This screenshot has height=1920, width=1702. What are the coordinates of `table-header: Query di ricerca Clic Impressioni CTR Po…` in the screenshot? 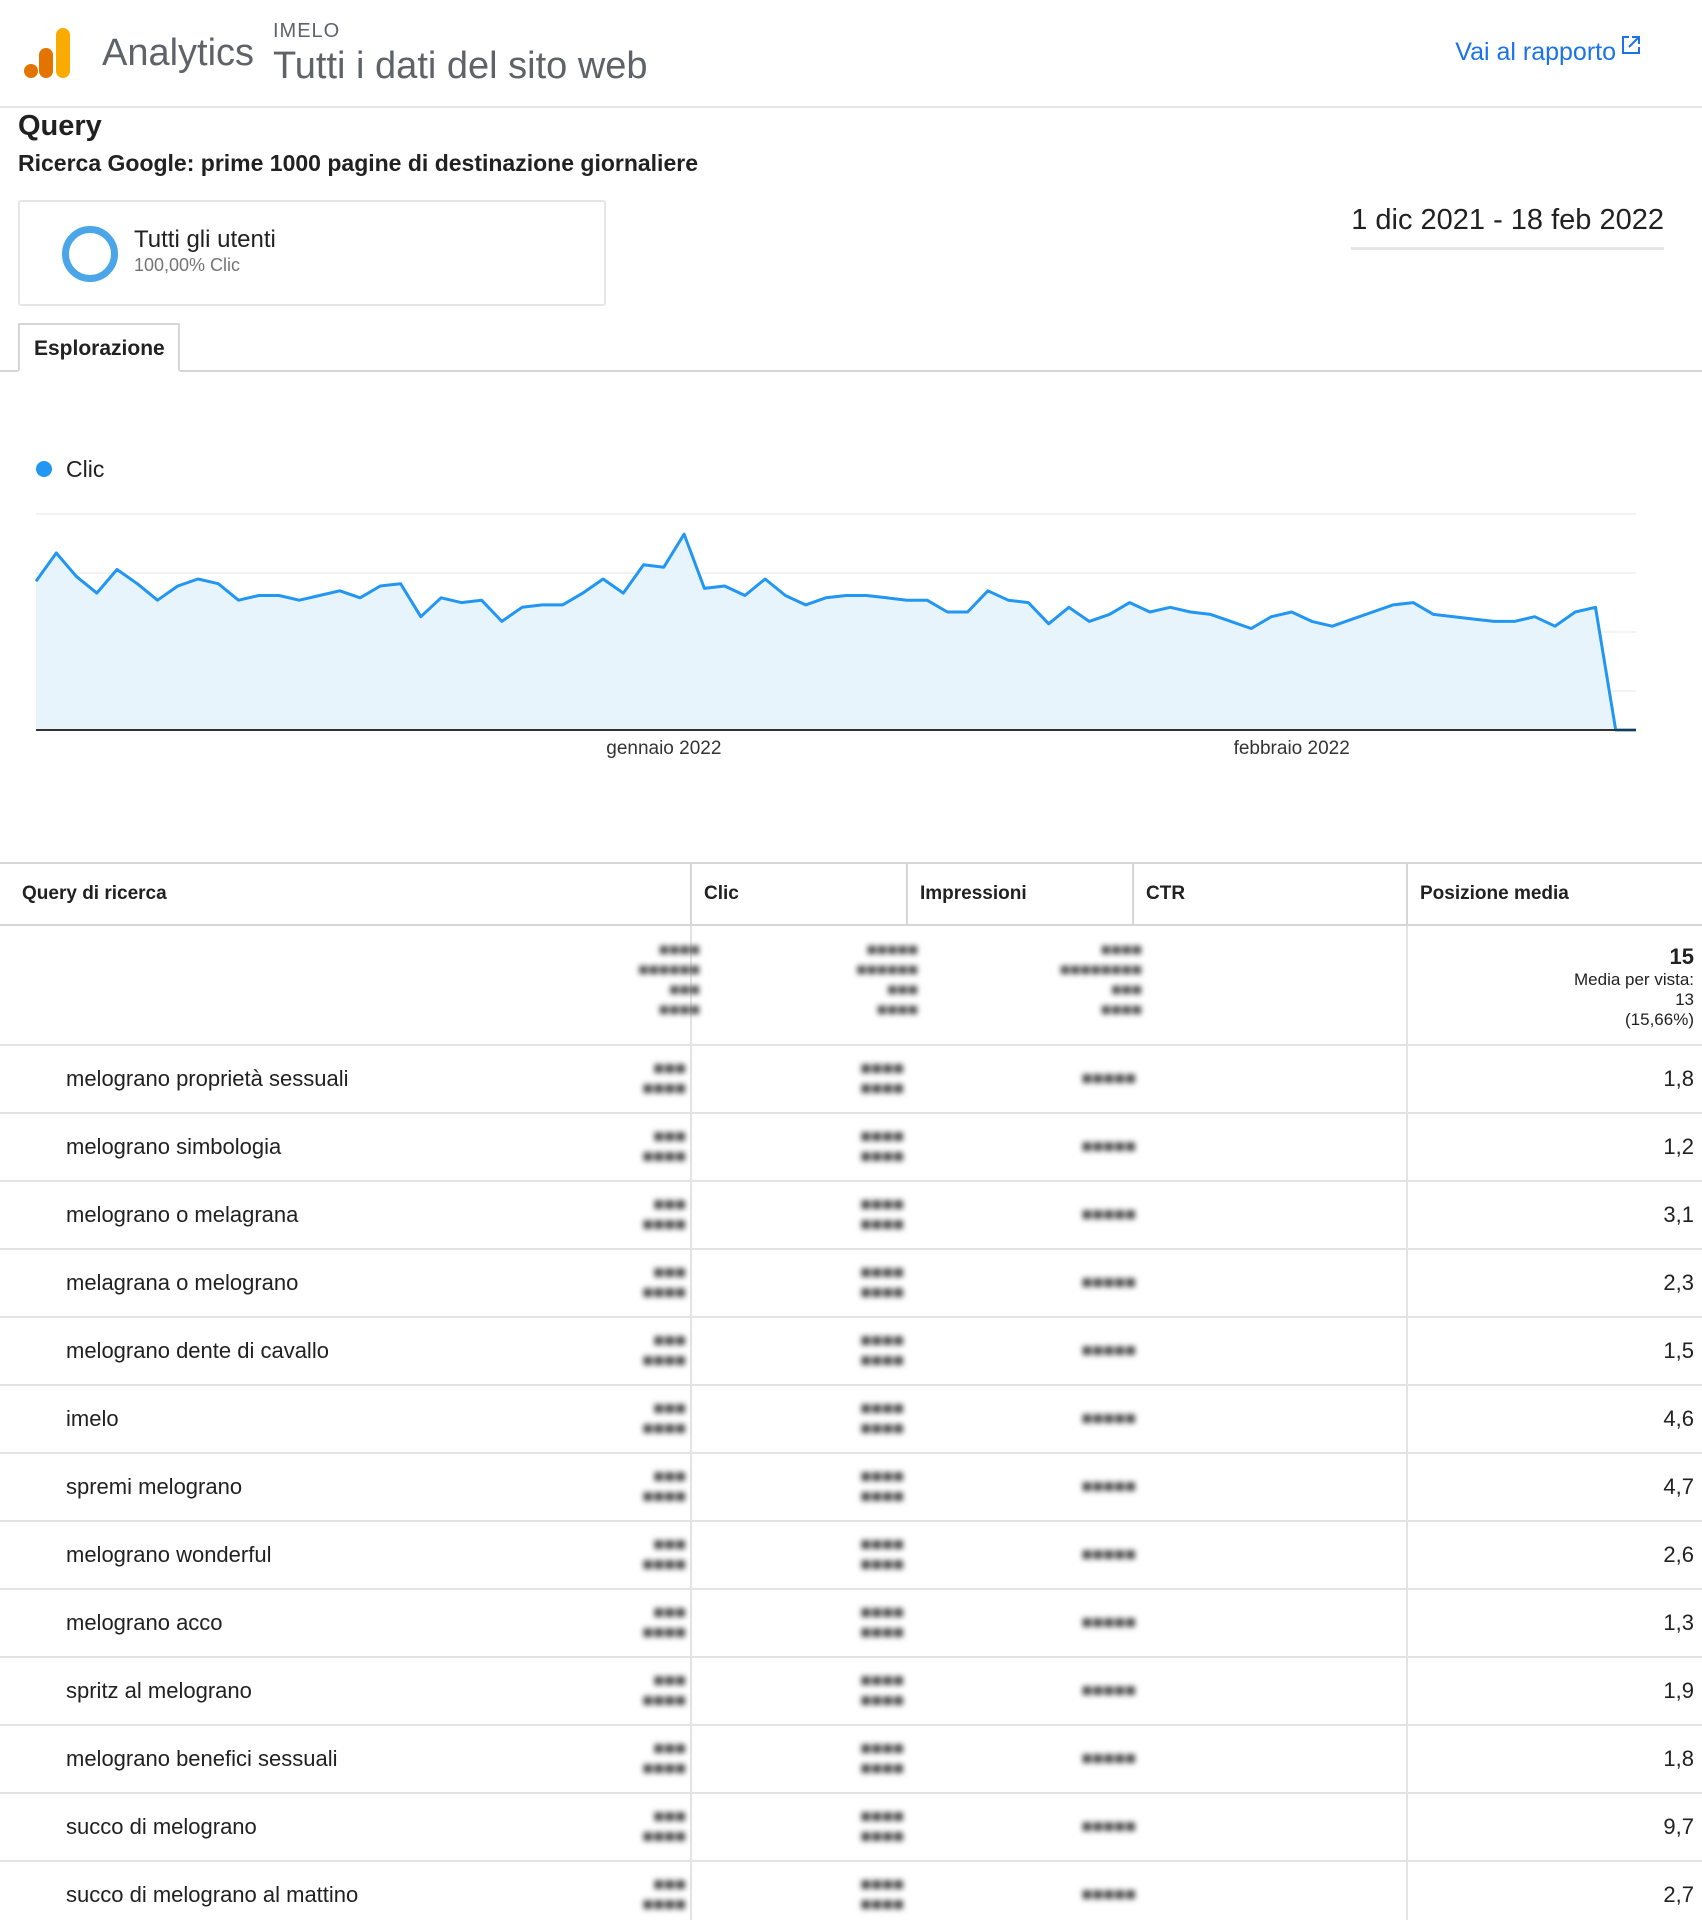 It's located at (851, 894).